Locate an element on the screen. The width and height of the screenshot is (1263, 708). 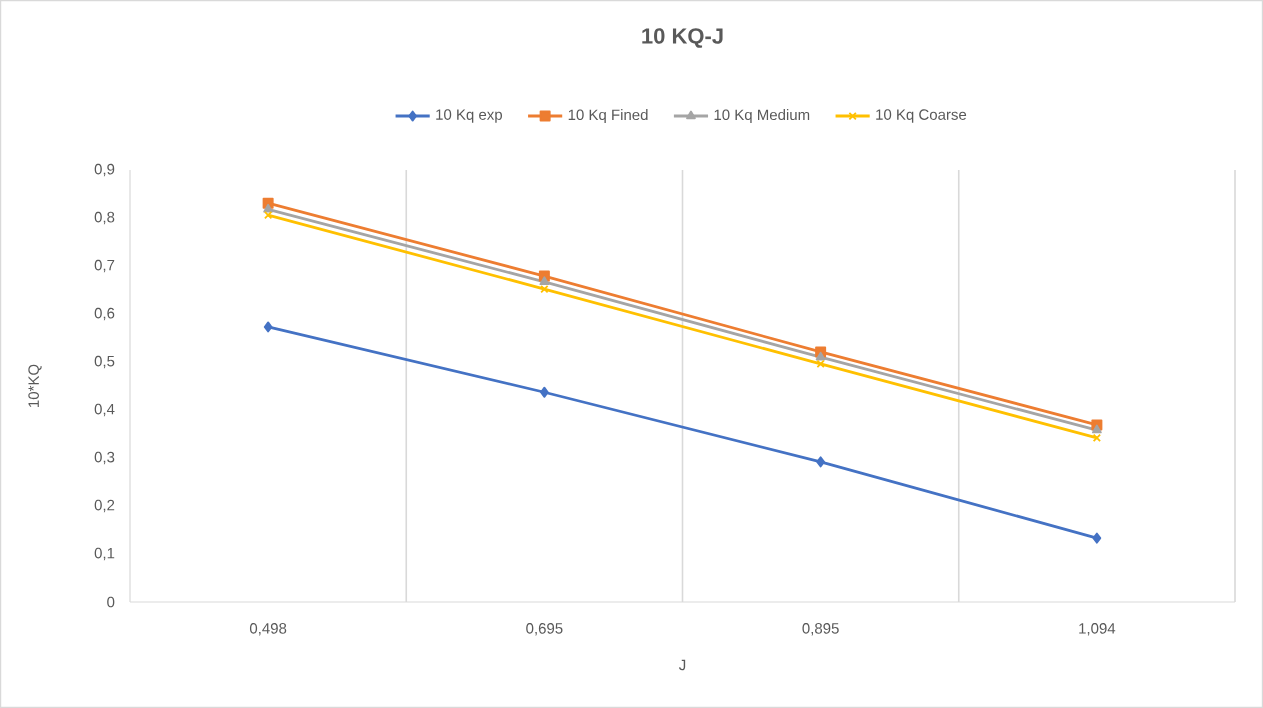
y-axis-title: 10*KQ is located at coordinates (35, 385).